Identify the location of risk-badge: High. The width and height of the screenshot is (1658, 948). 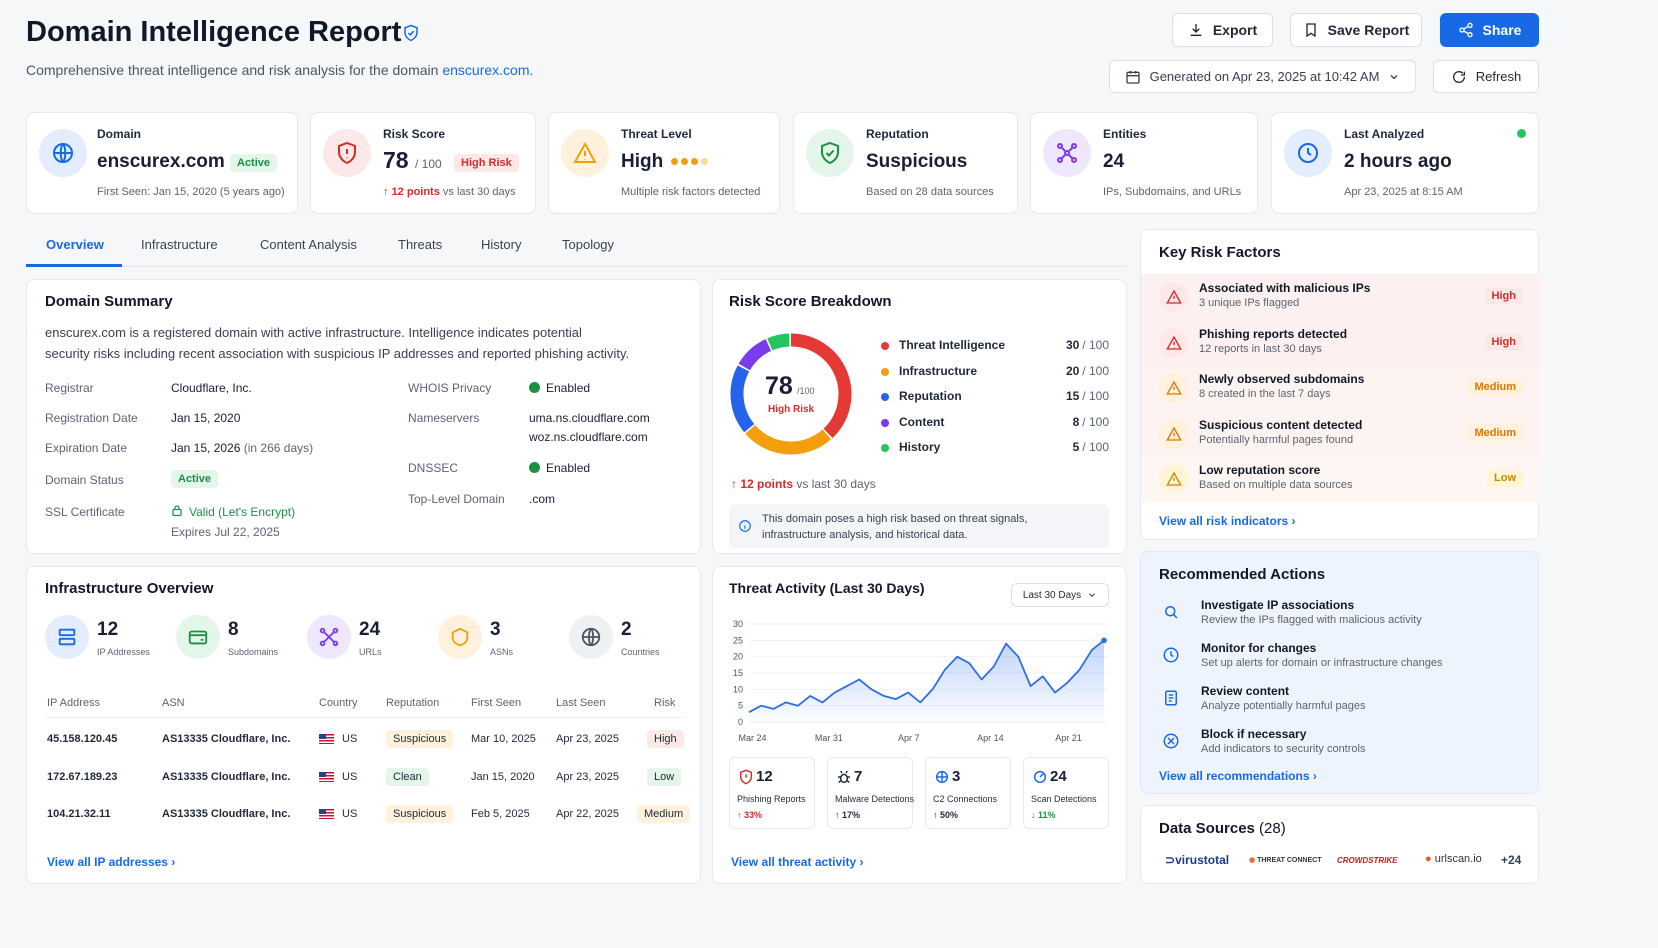
(665, 739).